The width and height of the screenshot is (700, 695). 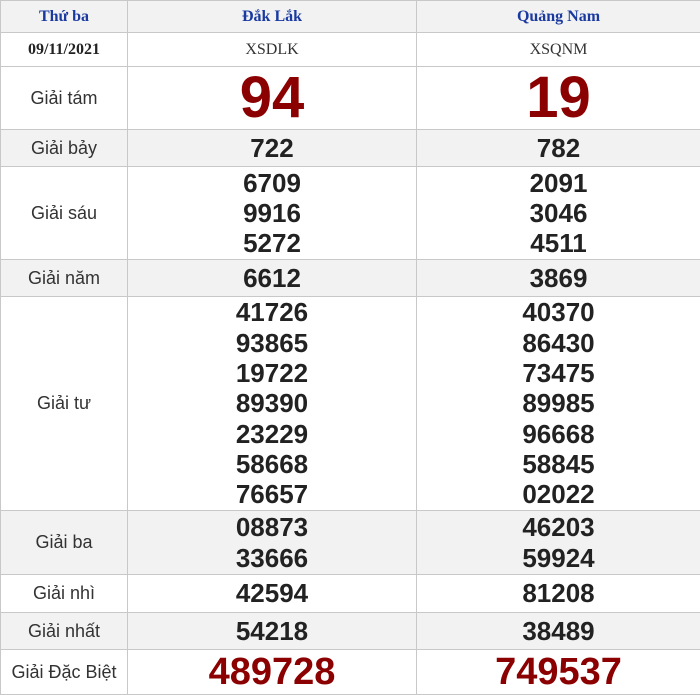 I want to click on header-row: Thứ ba Đắk Lắk Quảng Nam, so click(x=350, y=16).